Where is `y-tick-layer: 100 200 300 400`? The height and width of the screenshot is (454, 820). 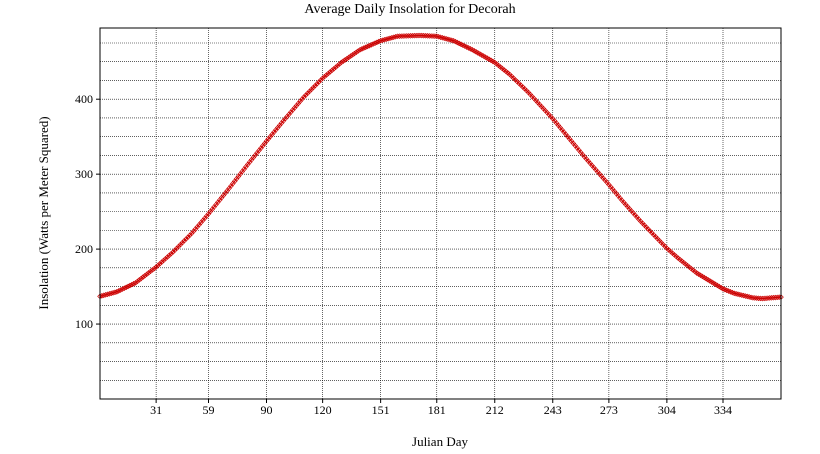
y-tick-layer: 100 200 300 400 is located at coordinates (87, 211).